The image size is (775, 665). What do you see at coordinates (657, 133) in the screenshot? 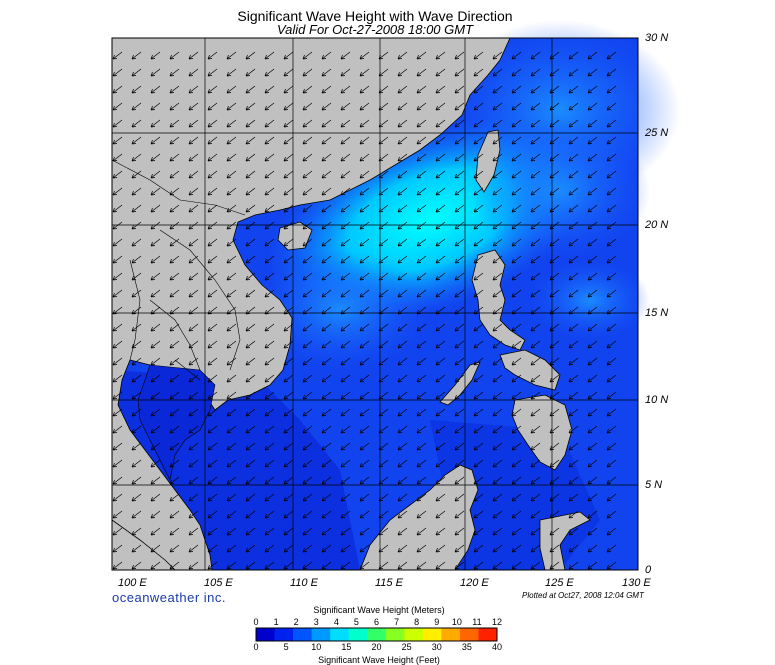
I see `lat-label-25n: 25 N` at bounding box center [657, 133].